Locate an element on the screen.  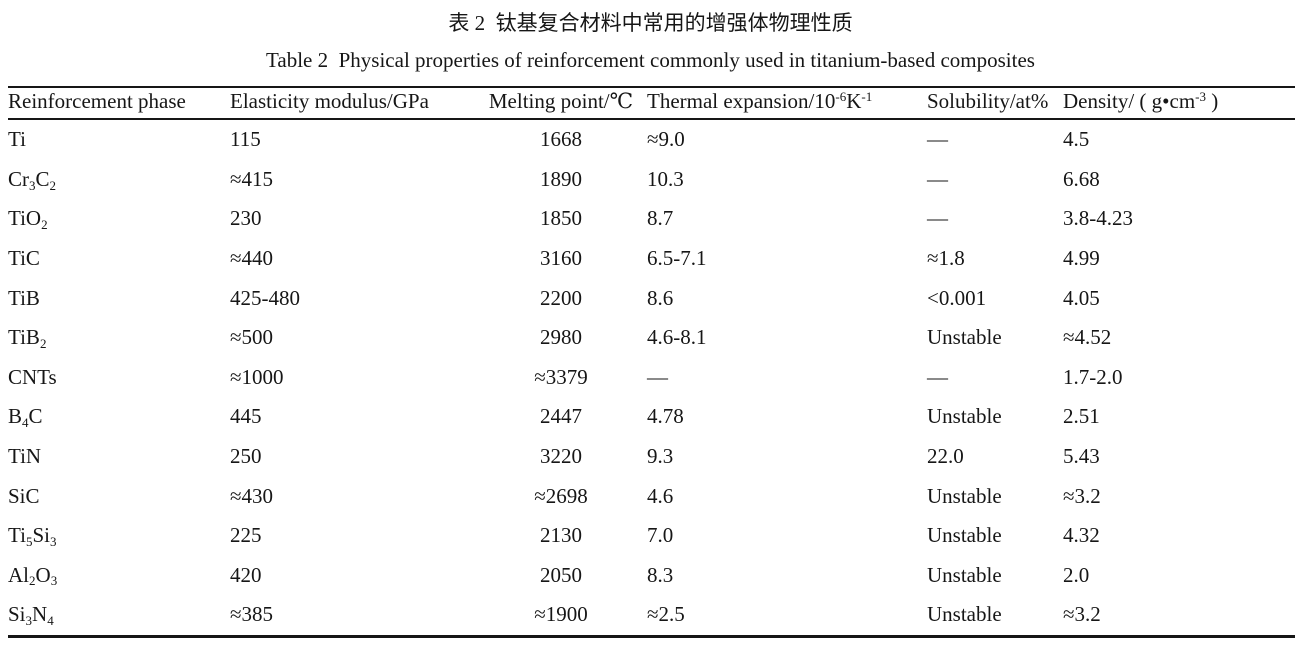
reinforcement-phase-cell: TiN is located at coordinates (25, 456).